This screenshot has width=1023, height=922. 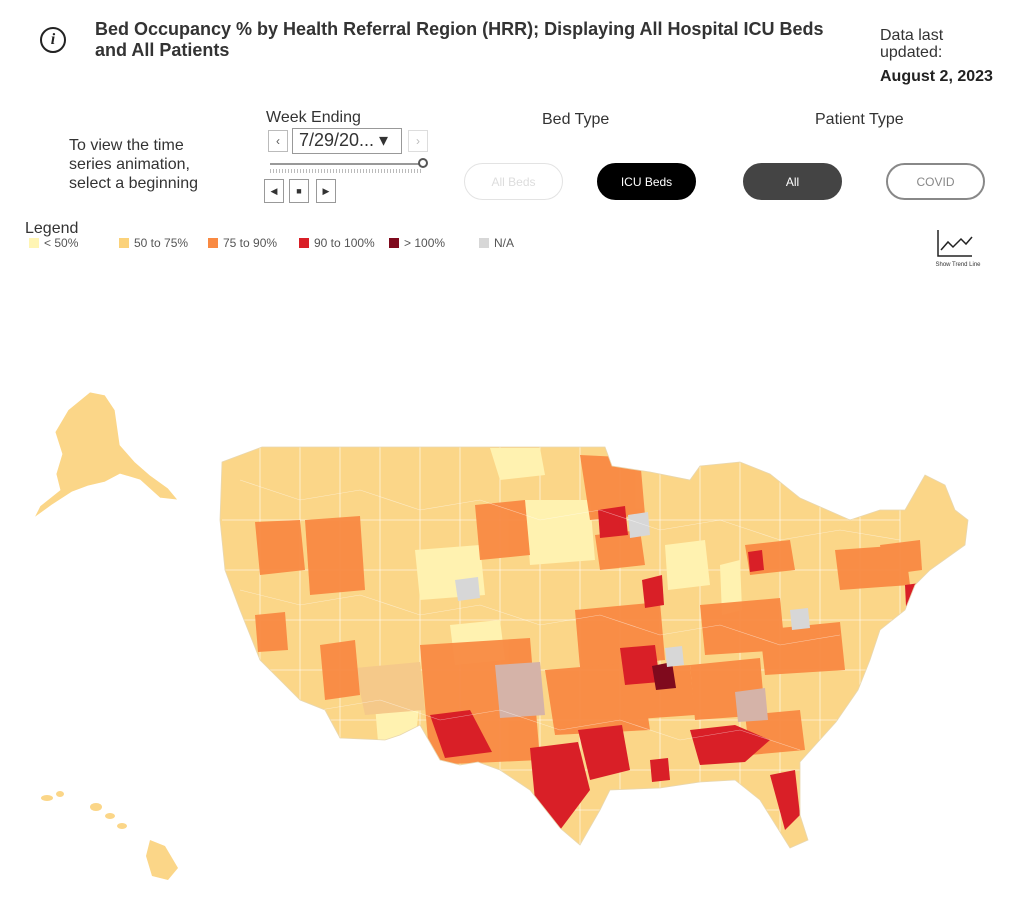 What do you see at coordinates (513, 181) in the screenshot?
I see `all-beds-button: All Beds` at bounding box center [513, 181].